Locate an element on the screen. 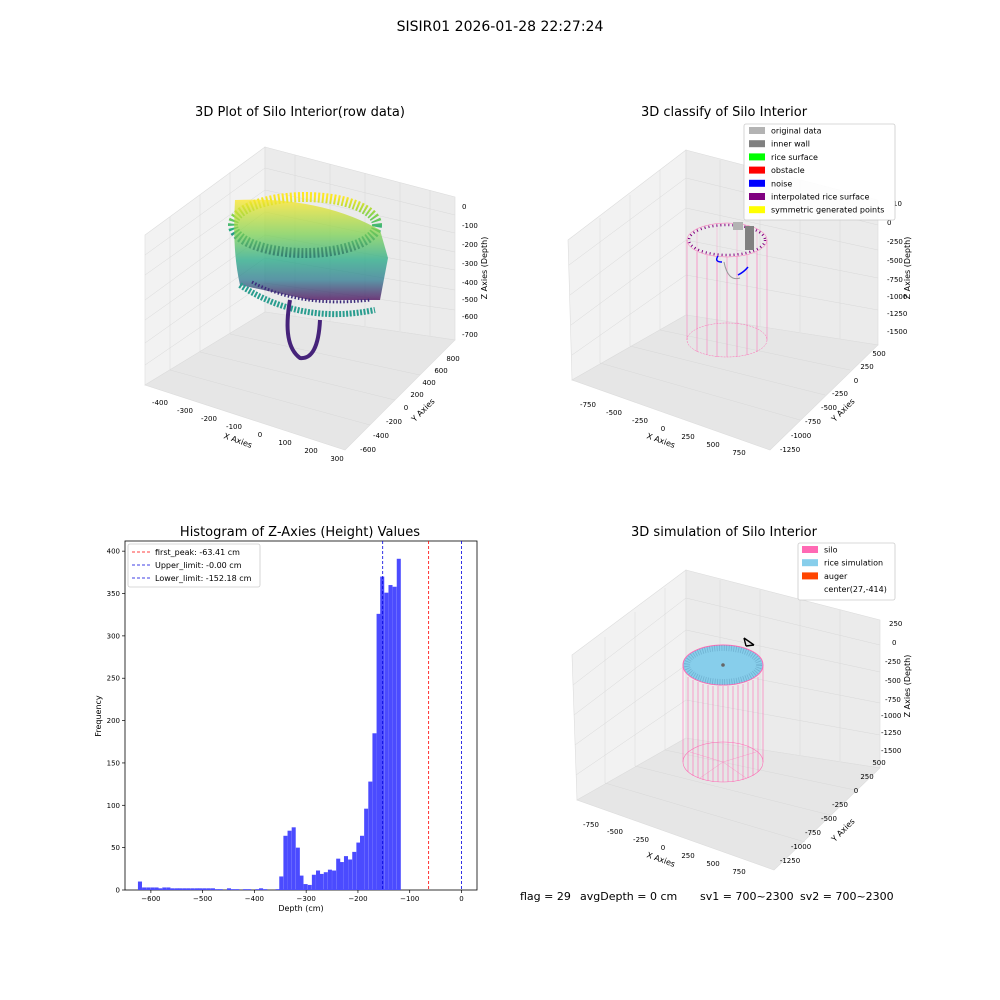 This screenshot has height=1000, width=1000. classify-z-tick: -1000 is located at coordinates (897, 297).